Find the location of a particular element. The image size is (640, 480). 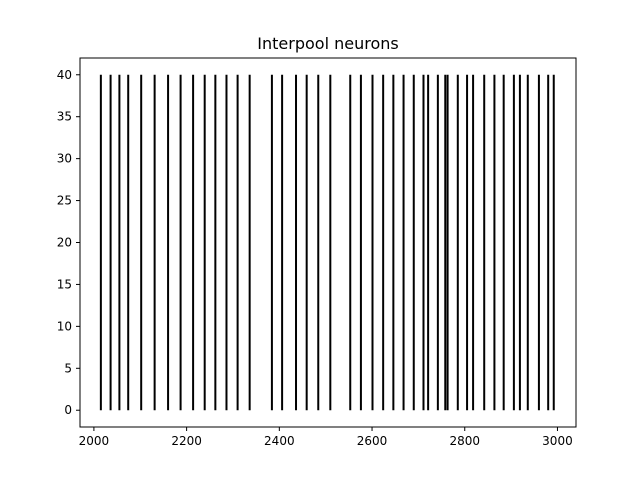

x-tick-label-0: 2000 is located at coordinates (94, 441).